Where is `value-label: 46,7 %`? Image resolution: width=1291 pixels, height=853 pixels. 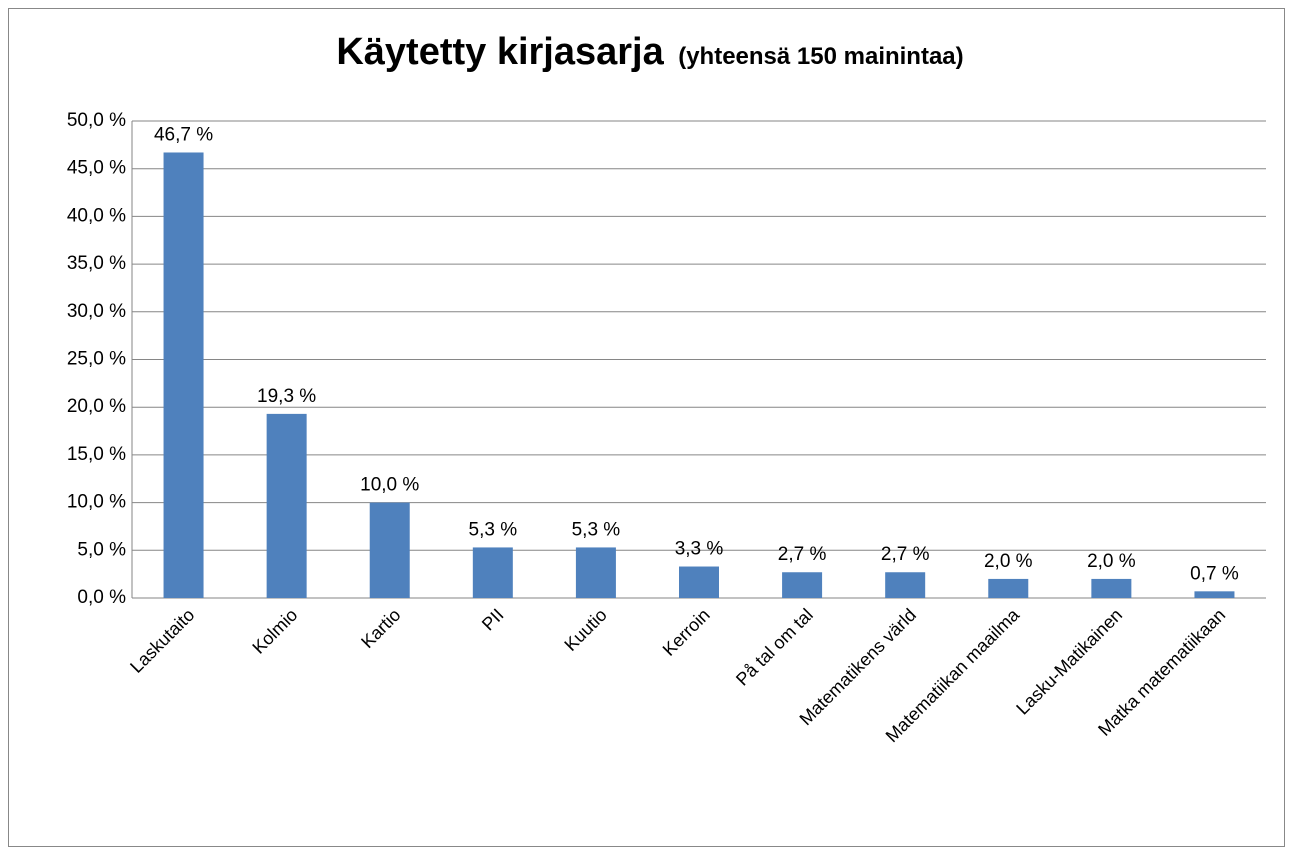
value-label: 46,7 % is located at coordinates (183, 134).